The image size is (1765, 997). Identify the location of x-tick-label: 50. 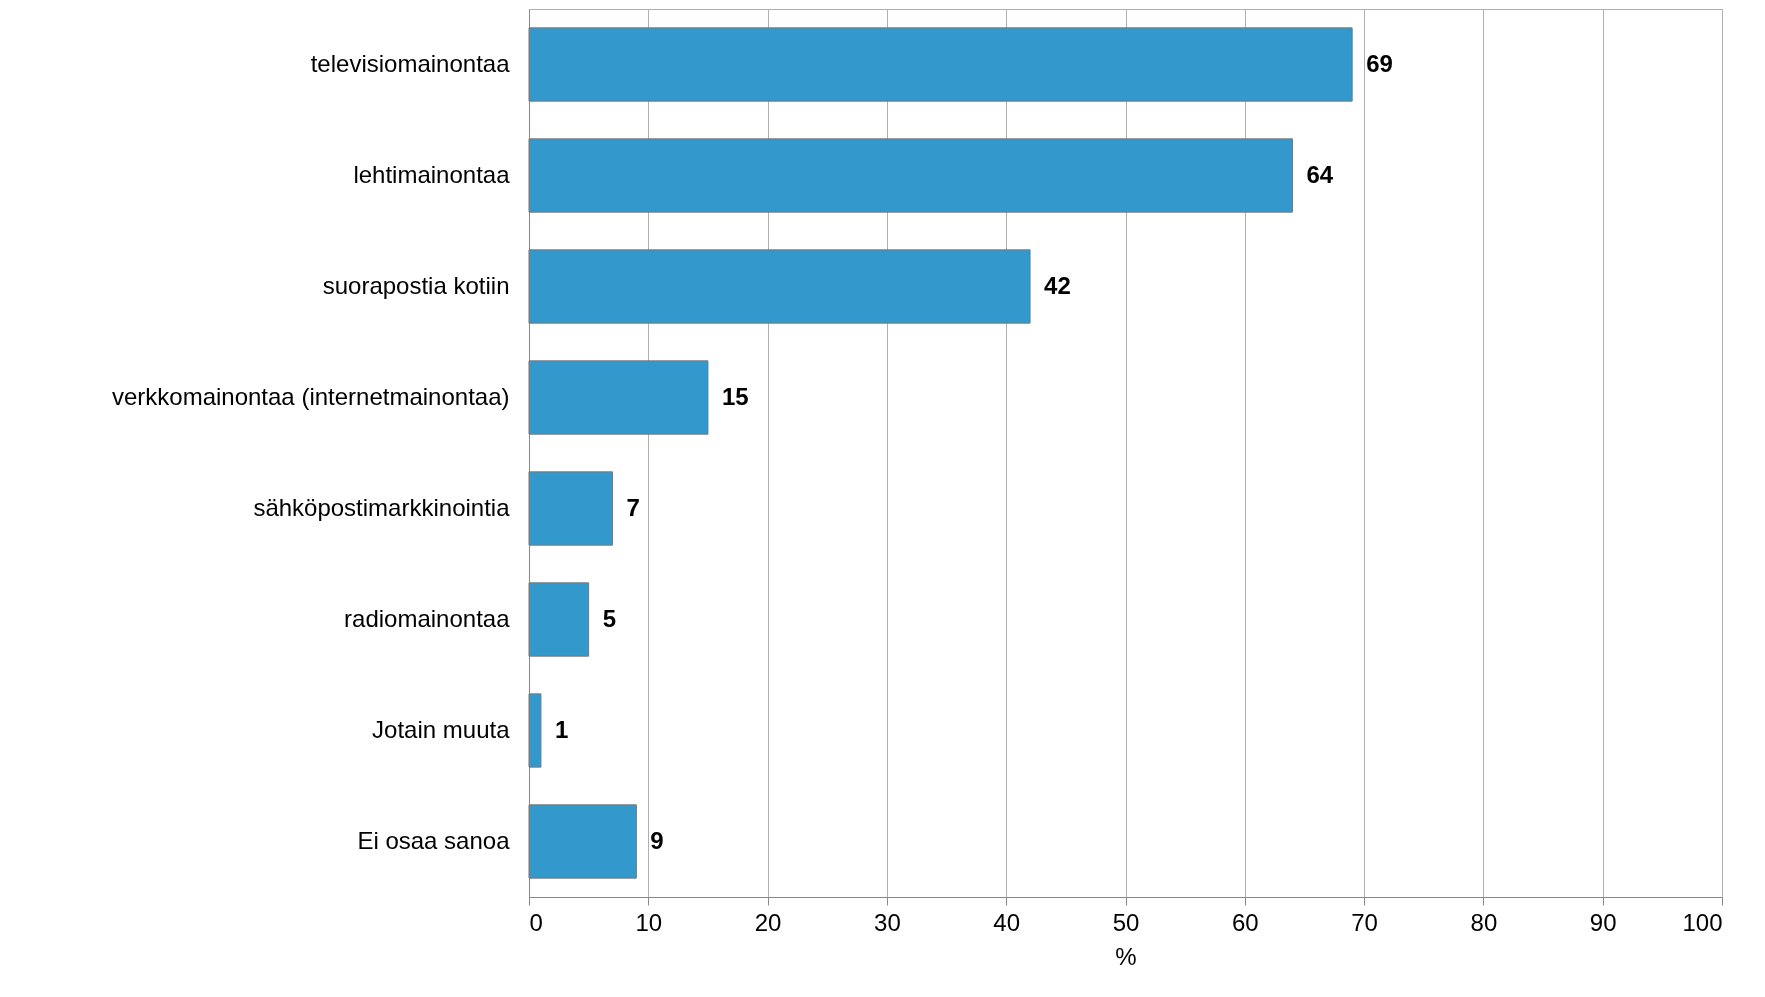
(1126, 922).